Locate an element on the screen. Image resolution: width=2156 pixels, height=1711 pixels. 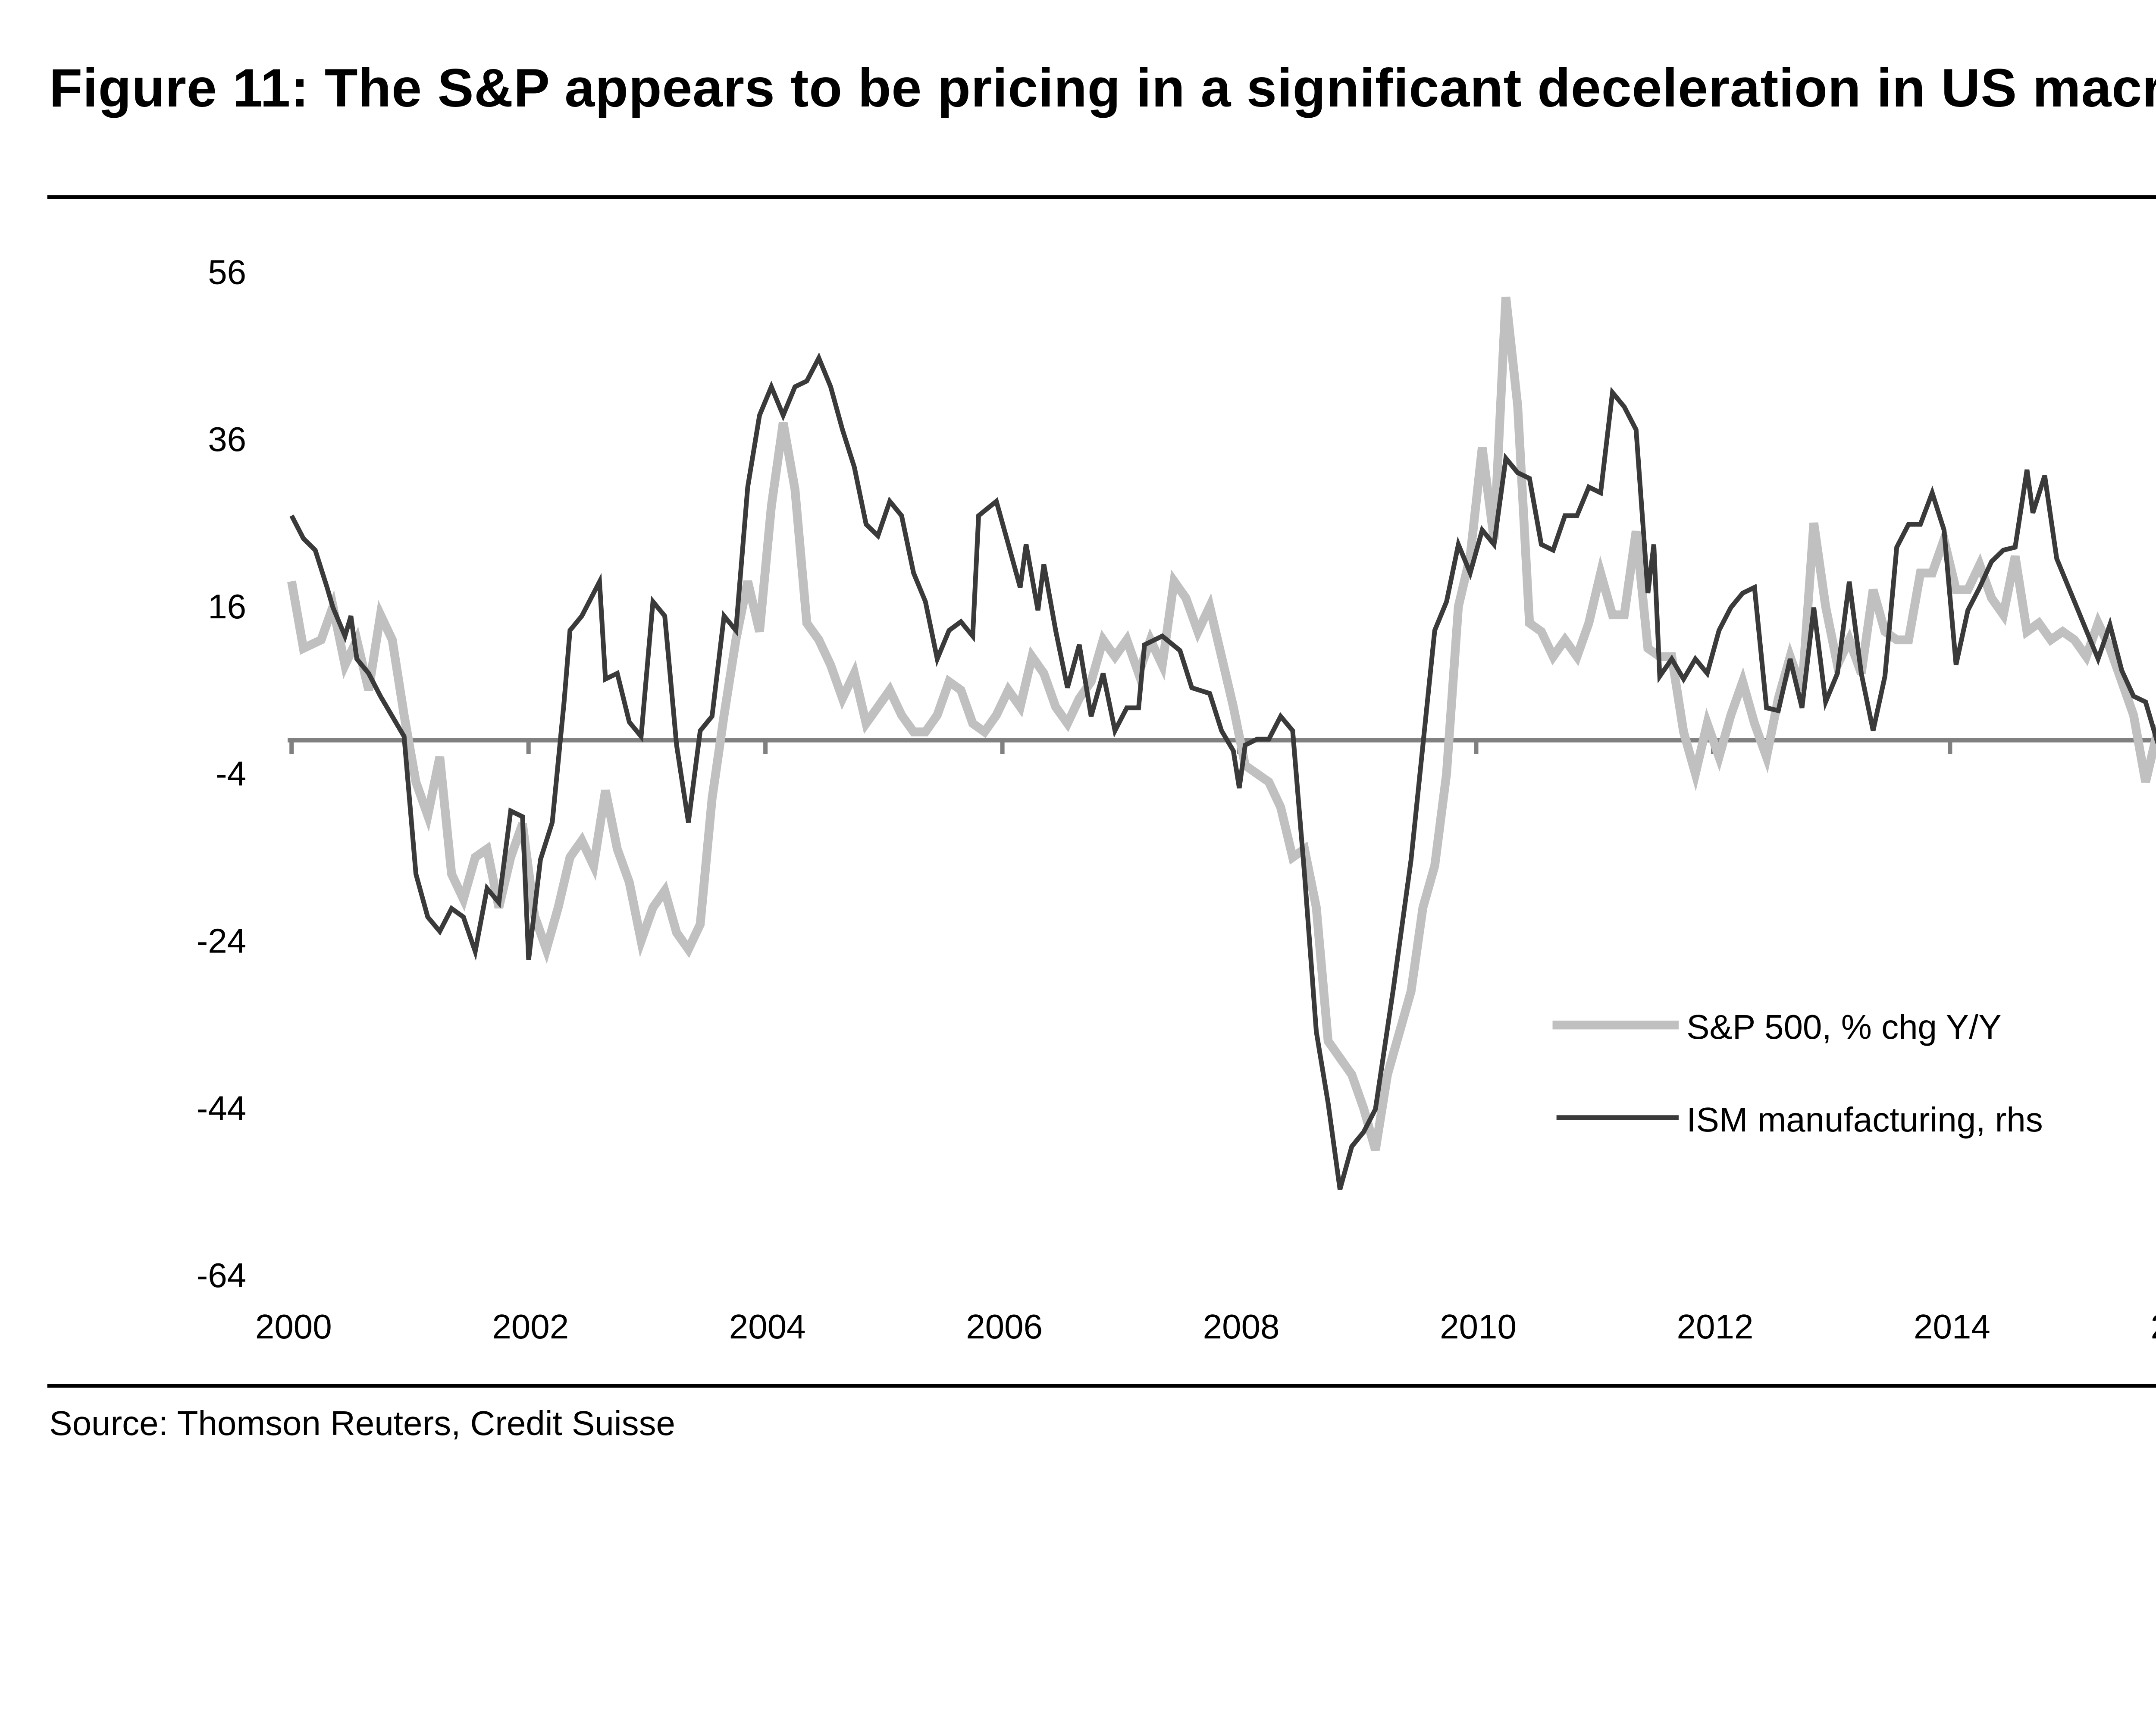
x-tick-label: 2006 is located at coordinates (1004, 1326).